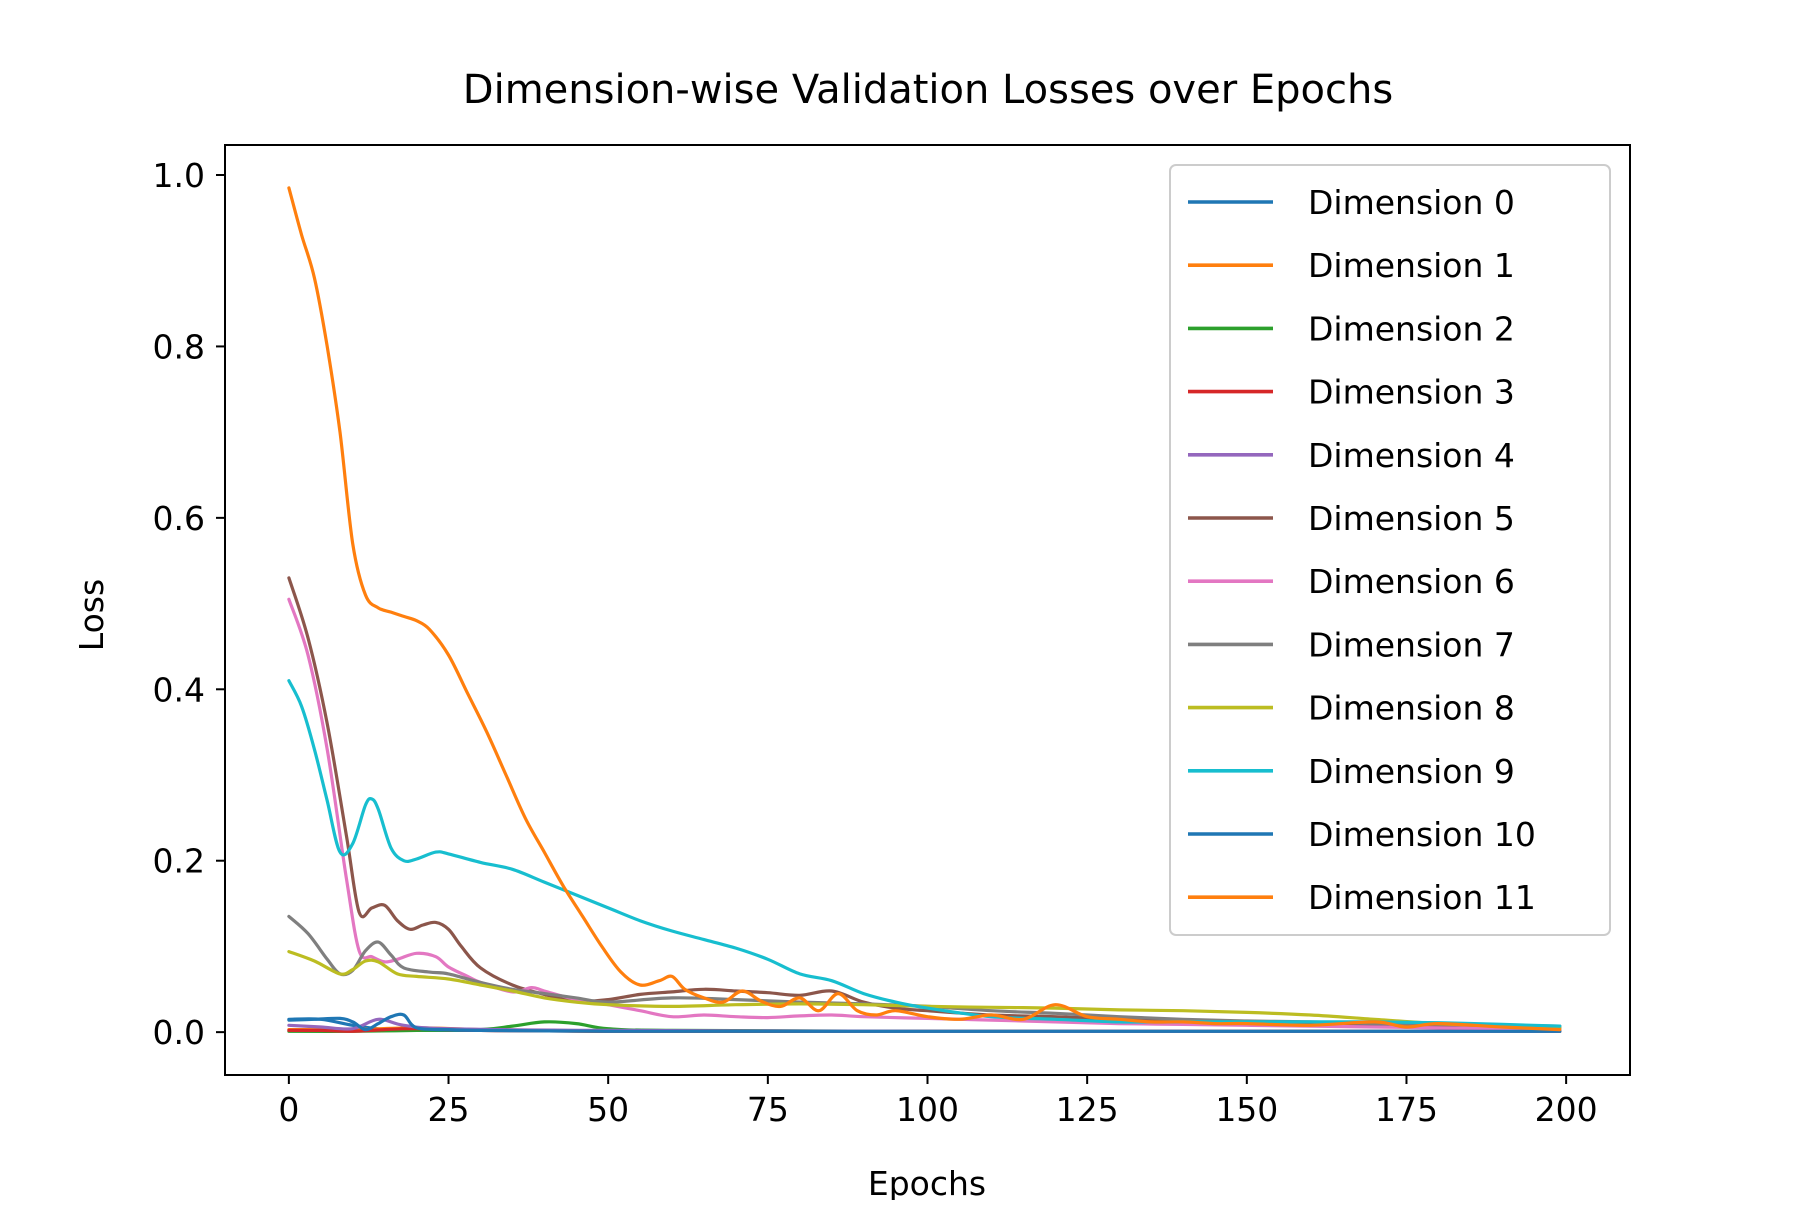 Image resolution: width=1800 pixels, height=1205 pixels. What do you see at coordinates (179, 861) in the screenshot?
I see `y-tick-label: 0.2` at bounding box center [179, 861].